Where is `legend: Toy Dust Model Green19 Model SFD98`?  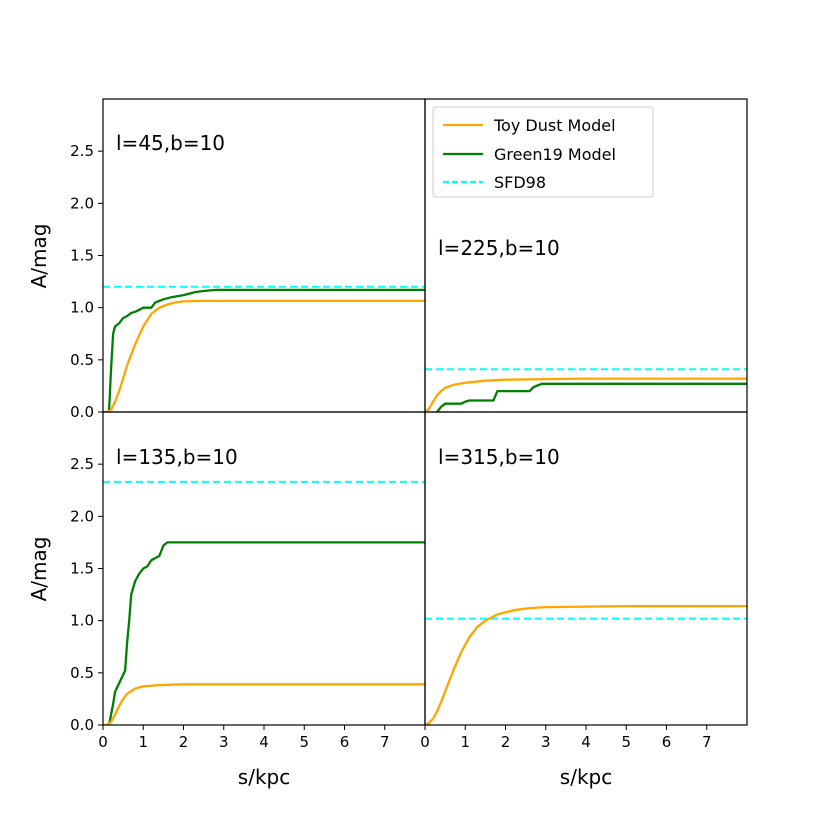
legend: Toy Dust Model Green19 Model SFD98 is located at coordinates (543, 152).